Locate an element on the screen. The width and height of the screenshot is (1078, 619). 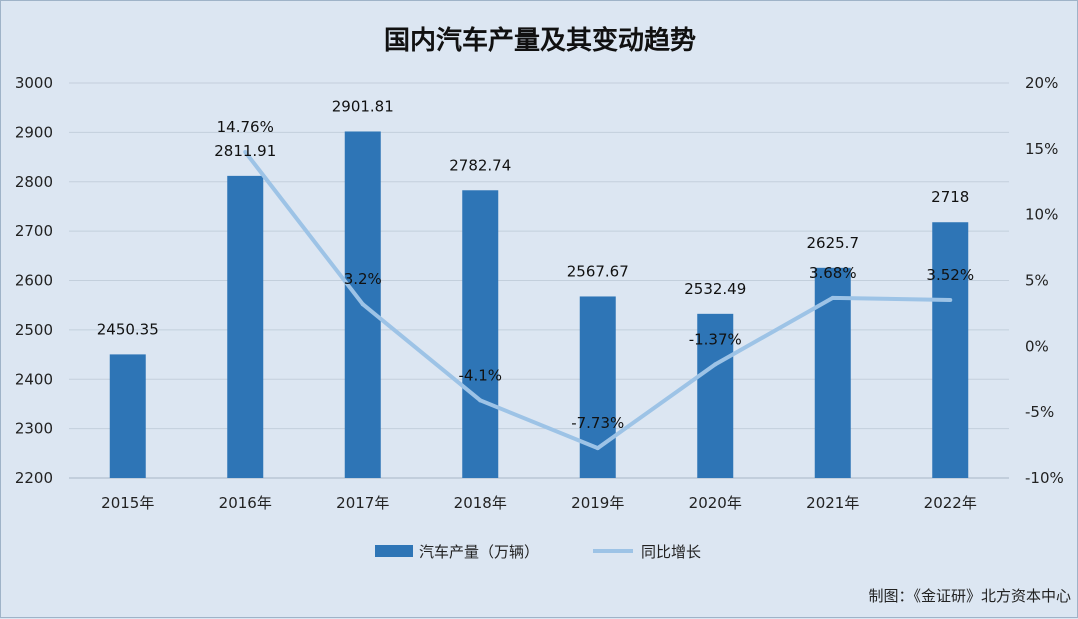
x-tick-label: 2015年 is located at coordinates (127, 503).